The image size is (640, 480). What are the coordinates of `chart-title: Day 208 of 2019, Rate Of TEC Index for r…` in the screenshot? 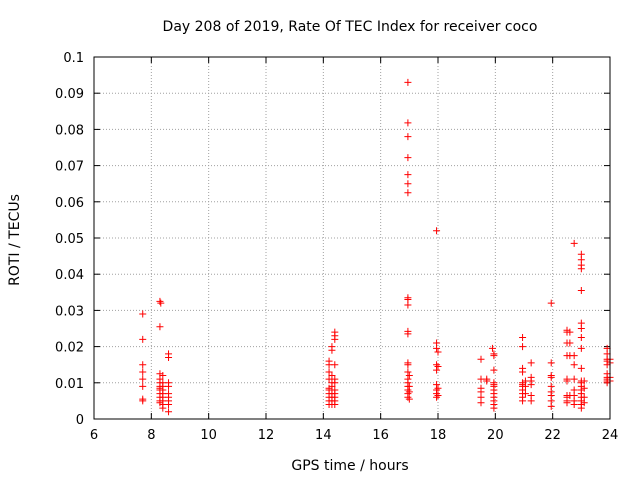 It's located at (350, 27).